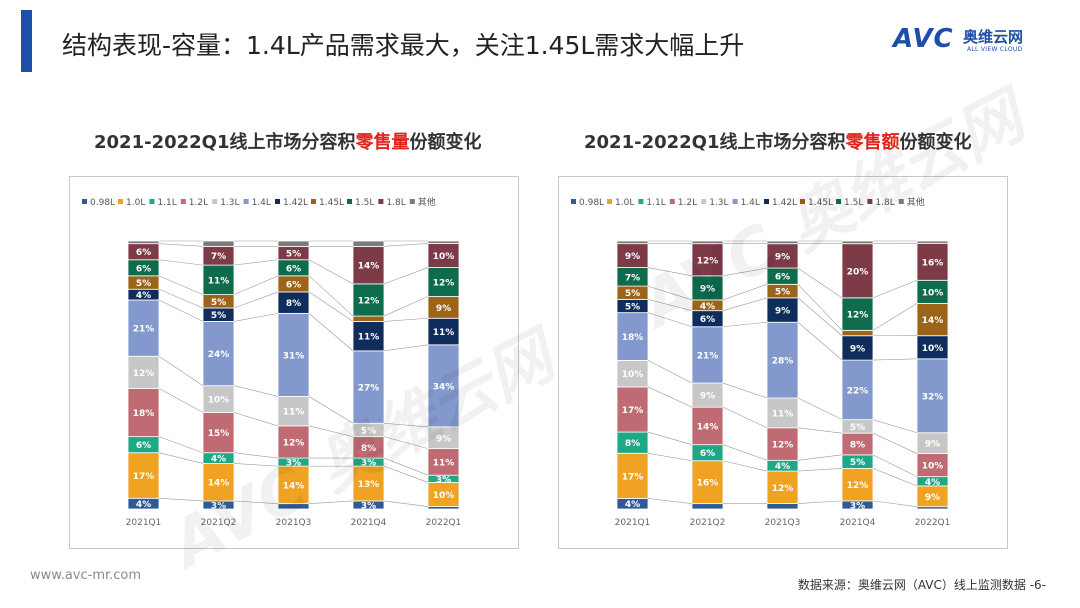 This screenshot has width=1080, height=608. What do you see at coordinates (444, 387) in the screenshot?
I see `data-label: 34%` at bounding box center [444, 387].